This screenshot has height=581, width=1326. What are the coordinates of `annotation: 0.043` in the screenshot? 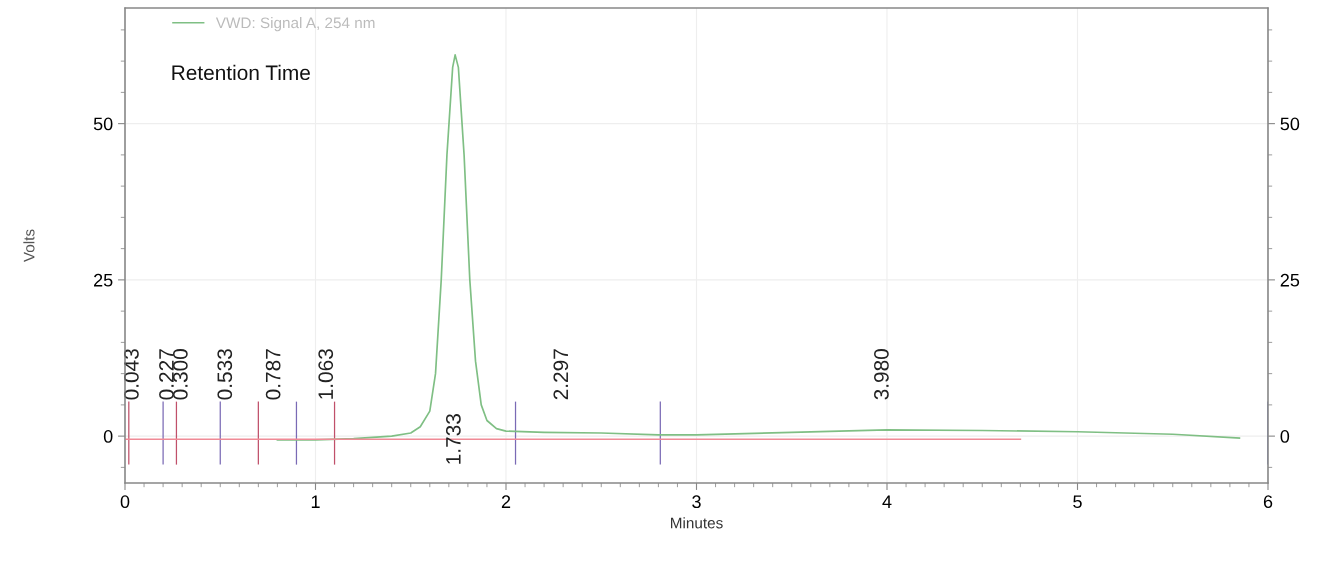 It's located at (131, 374).